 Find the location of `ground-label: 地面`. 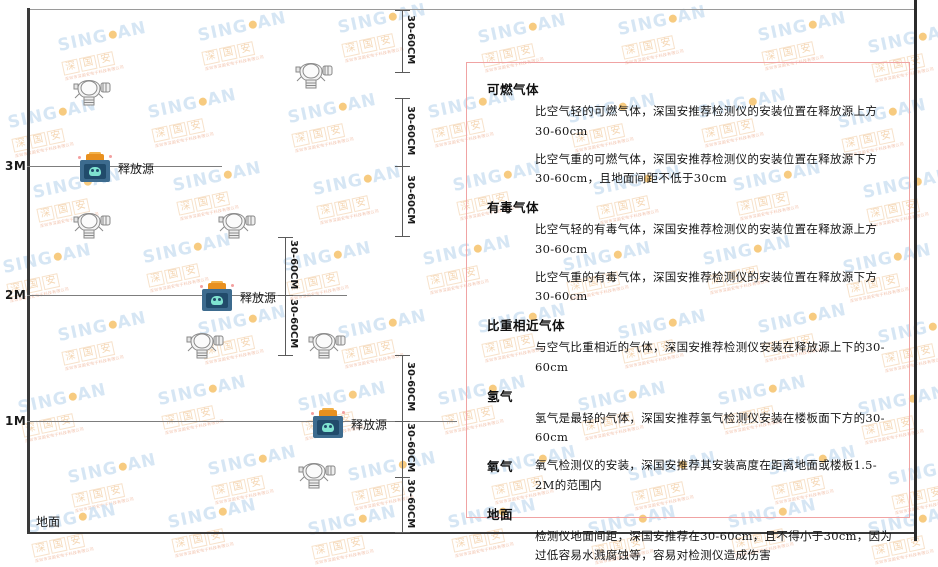

ground-label: 地面 is located at coordinates (48, 522).